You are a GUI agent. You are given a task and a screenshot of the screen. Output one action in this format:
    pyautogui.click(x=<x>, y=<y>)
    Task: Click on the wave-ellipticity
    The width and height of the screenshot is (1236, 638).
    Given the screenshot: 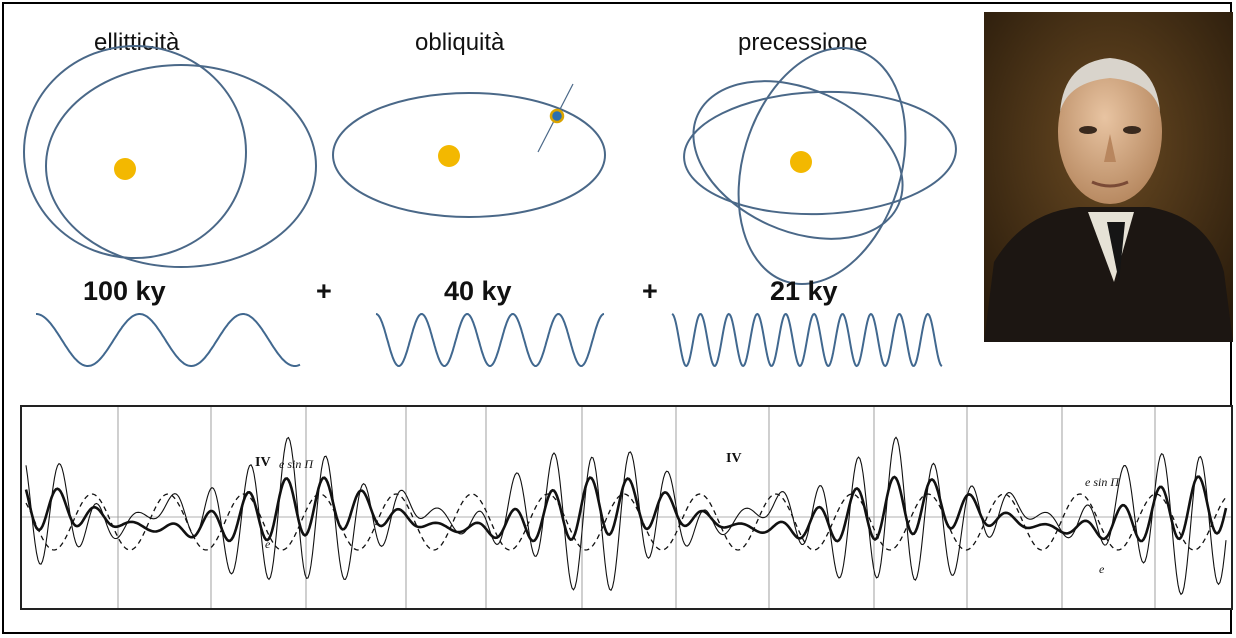 What is the action you would take?
    pyautogui.click(x=168, y=340)
    